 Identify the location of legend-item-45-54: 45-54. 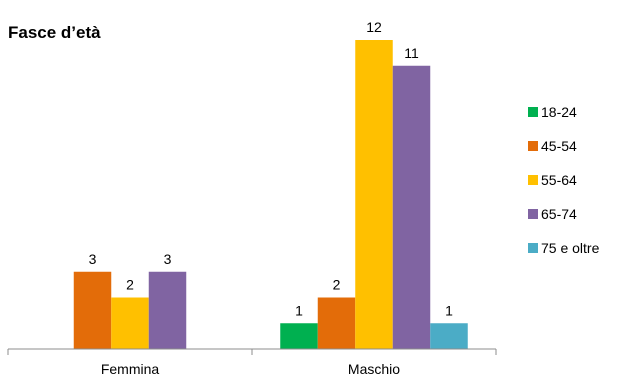
(552, 146).